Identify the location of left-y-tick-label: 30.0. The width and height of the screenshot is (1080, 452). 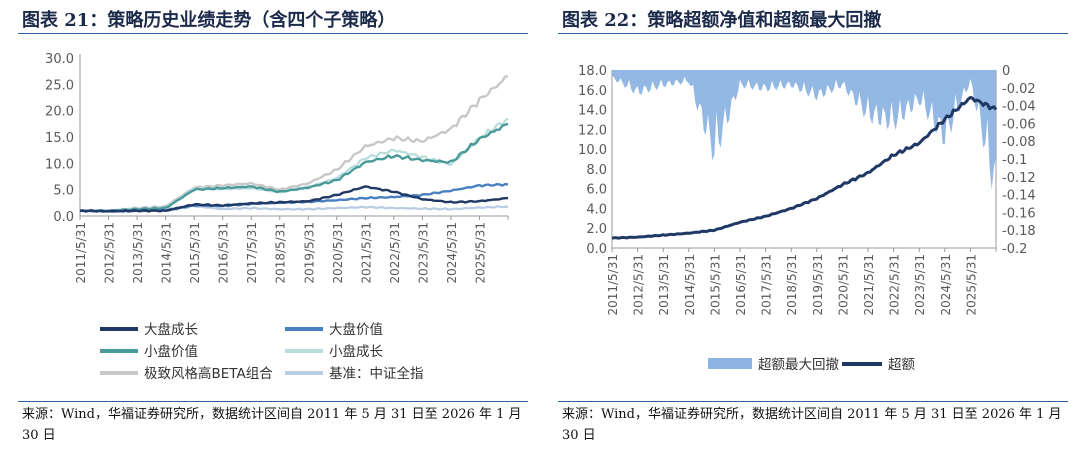
(59, 59).